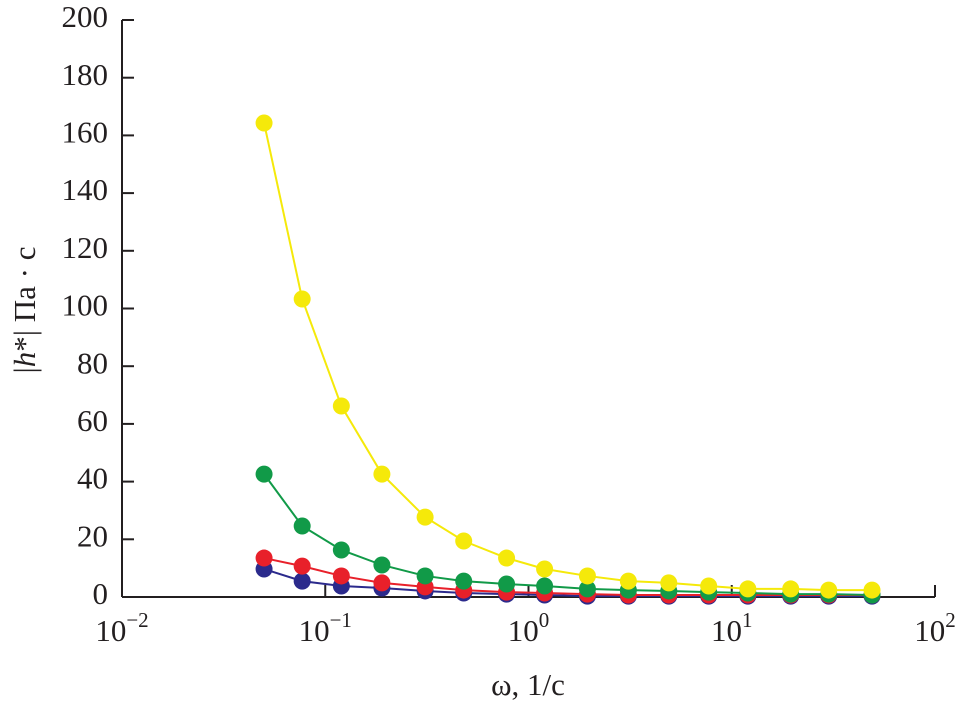 The height and width of the screenshot is (713, 962). I want to click on x-tick-label: 10⁰, so click(529, 628).